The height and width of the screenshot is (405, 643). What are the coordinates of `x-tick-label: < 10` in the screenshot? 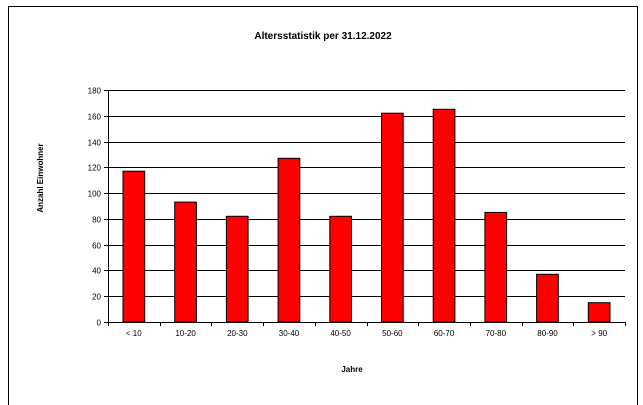 It's located at (134, 333).